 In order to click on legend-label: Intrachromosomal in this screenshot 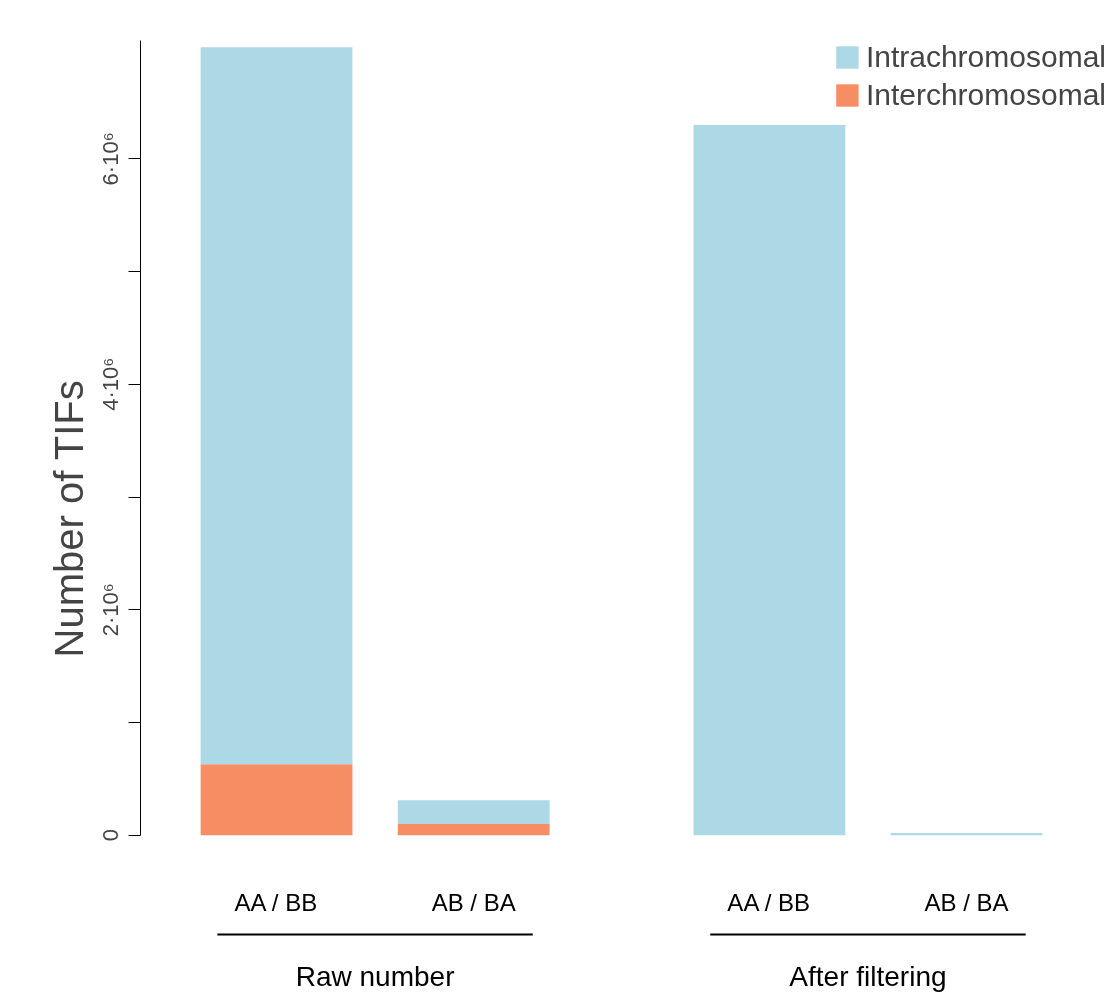, I will do `click(985, 57)`.